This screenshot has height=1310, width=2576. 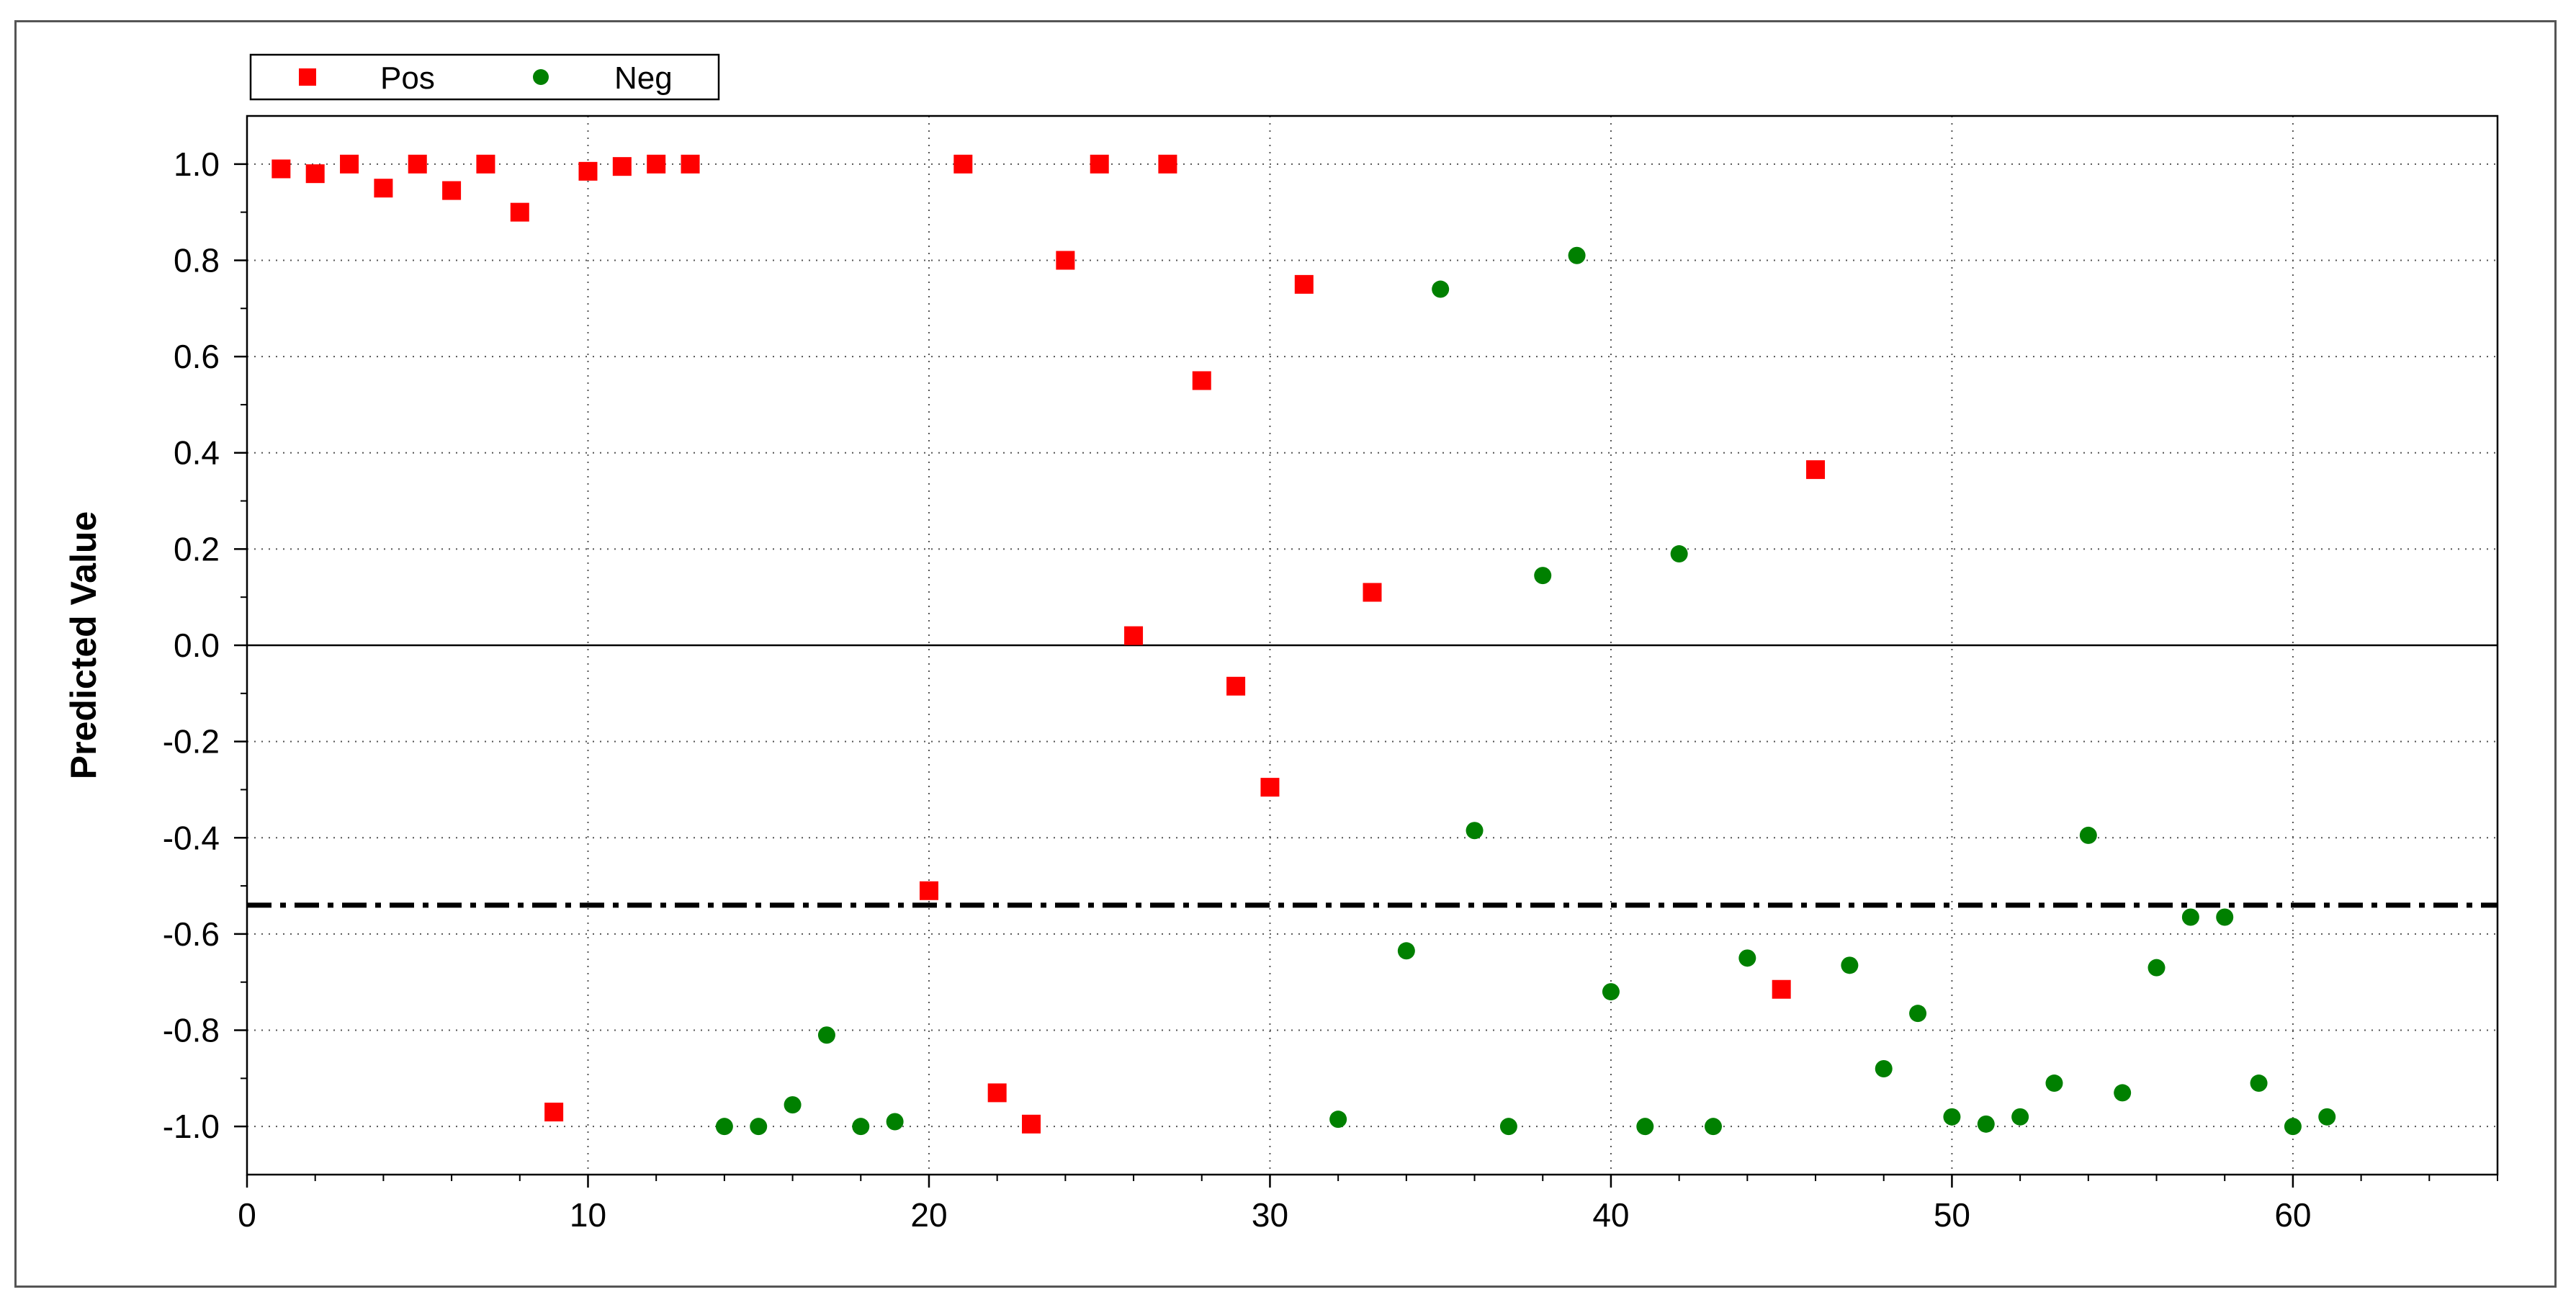 What do you see at coordinates (197, 453) in the screenshot?
I see `y-tick-label: 0.4` at bounding box center [197, 453].